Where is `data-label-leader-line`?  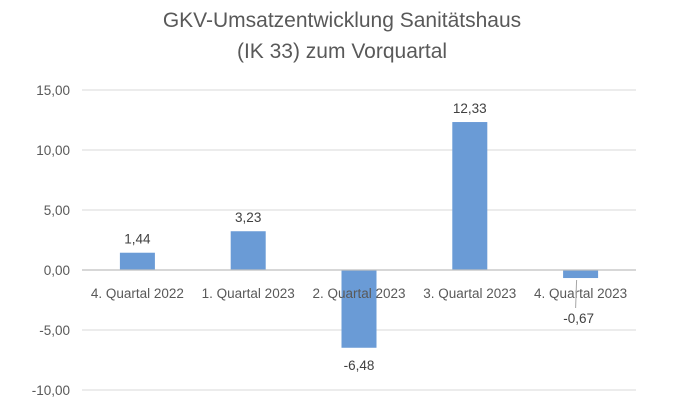
data-label-leader-line is located at coordinates (576, 294).